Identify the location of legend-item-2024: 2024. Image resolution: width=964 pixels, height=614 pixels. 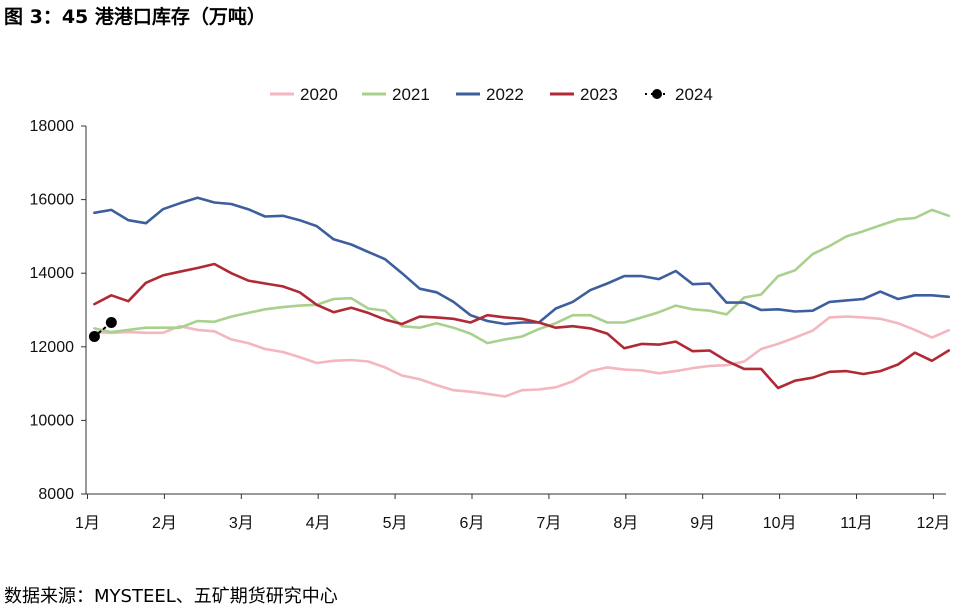
(679, 94).